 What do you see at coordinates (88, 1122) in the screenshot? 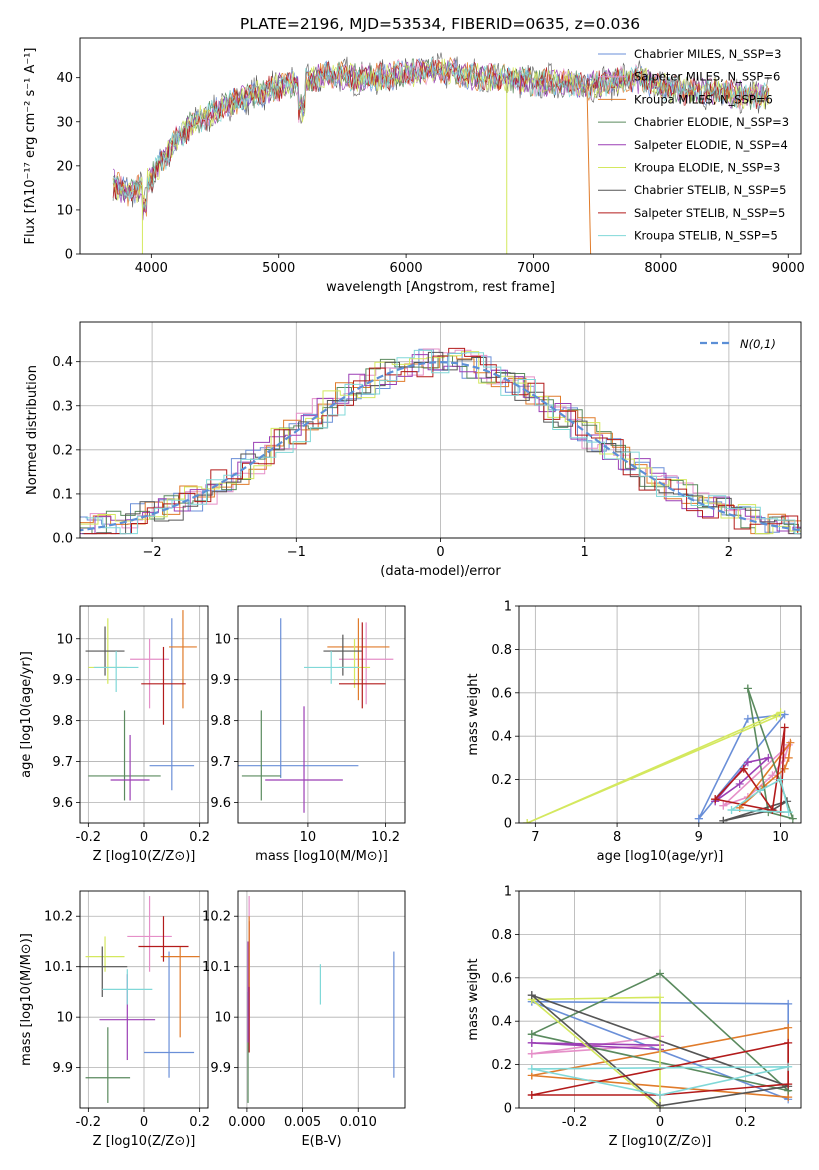
I see `x-tick-label: -0.2` at bounding box center [88, 1122].